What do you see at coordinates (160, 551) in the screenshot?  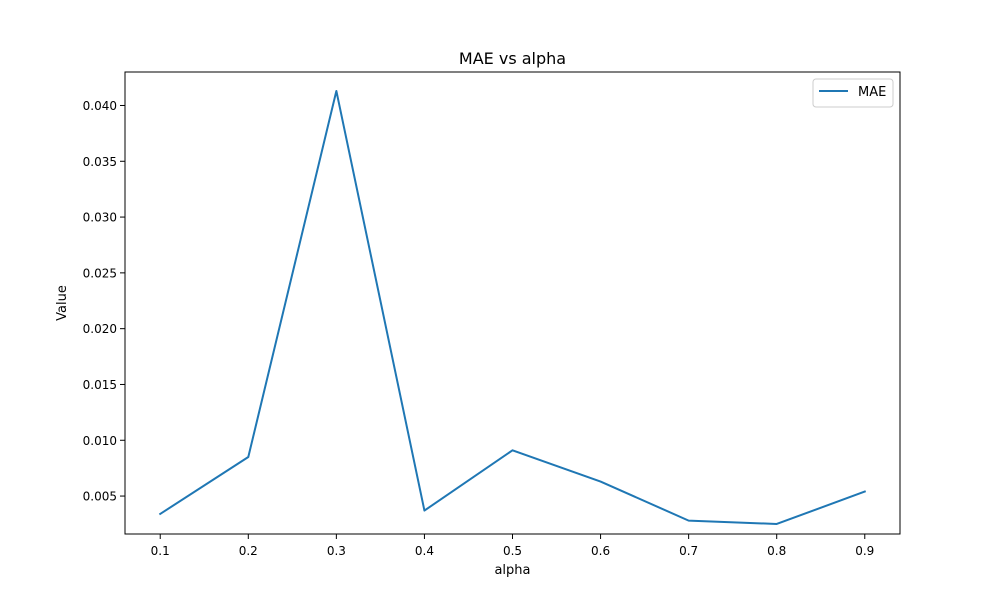 I see `x-tick-label: 0.1` at bounding box center [160, 551].